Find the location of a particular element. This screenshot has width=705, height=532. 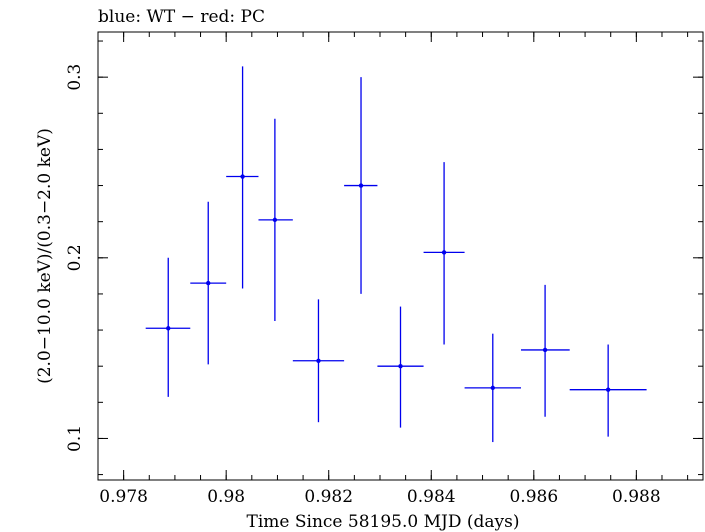

x-tick-label: 0.98 is located at coordinates (226, 497).